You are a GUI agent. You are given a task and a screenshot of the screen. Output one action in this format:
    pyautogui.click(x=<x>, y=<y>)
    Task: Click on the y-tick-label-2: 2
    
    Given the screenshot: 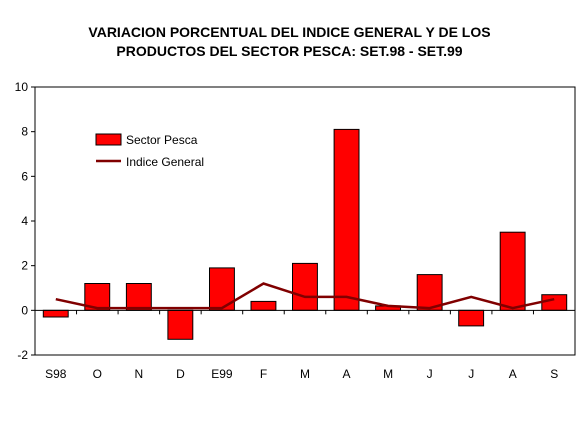 What is the action you would take?
    pyautogui.click(x=24, y=266)
    